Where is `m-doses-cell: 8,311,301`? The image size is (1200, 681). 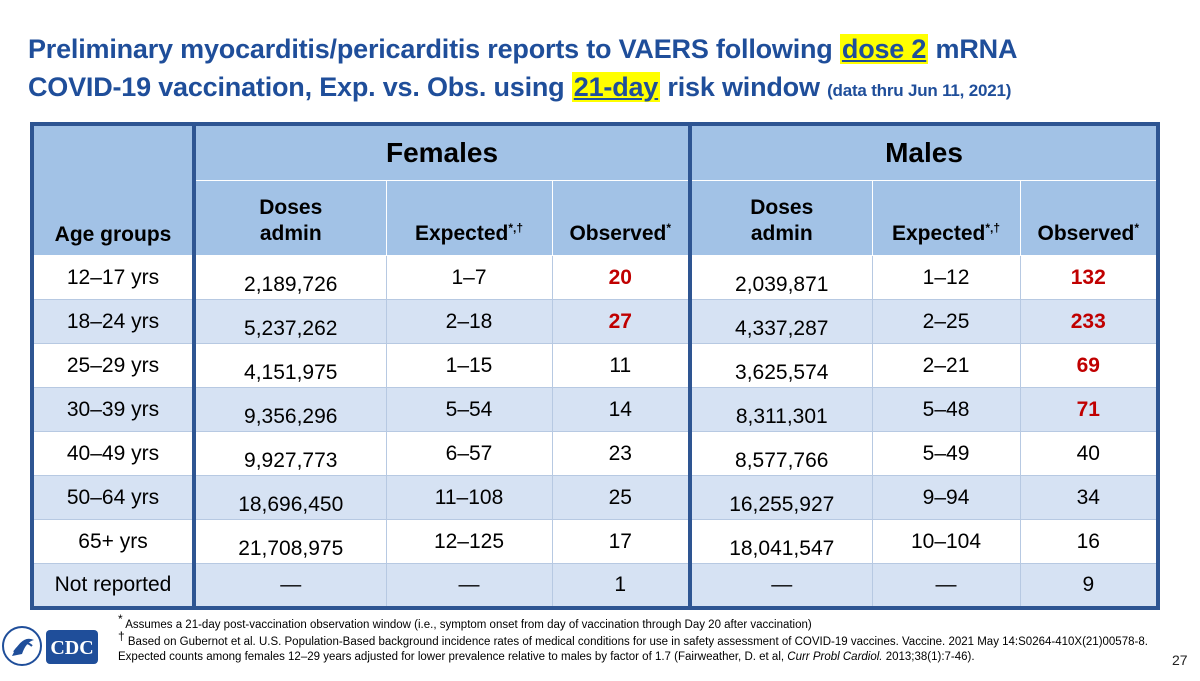 m-doses-cell: 8,311,301 is located at coordinates (780, 409).